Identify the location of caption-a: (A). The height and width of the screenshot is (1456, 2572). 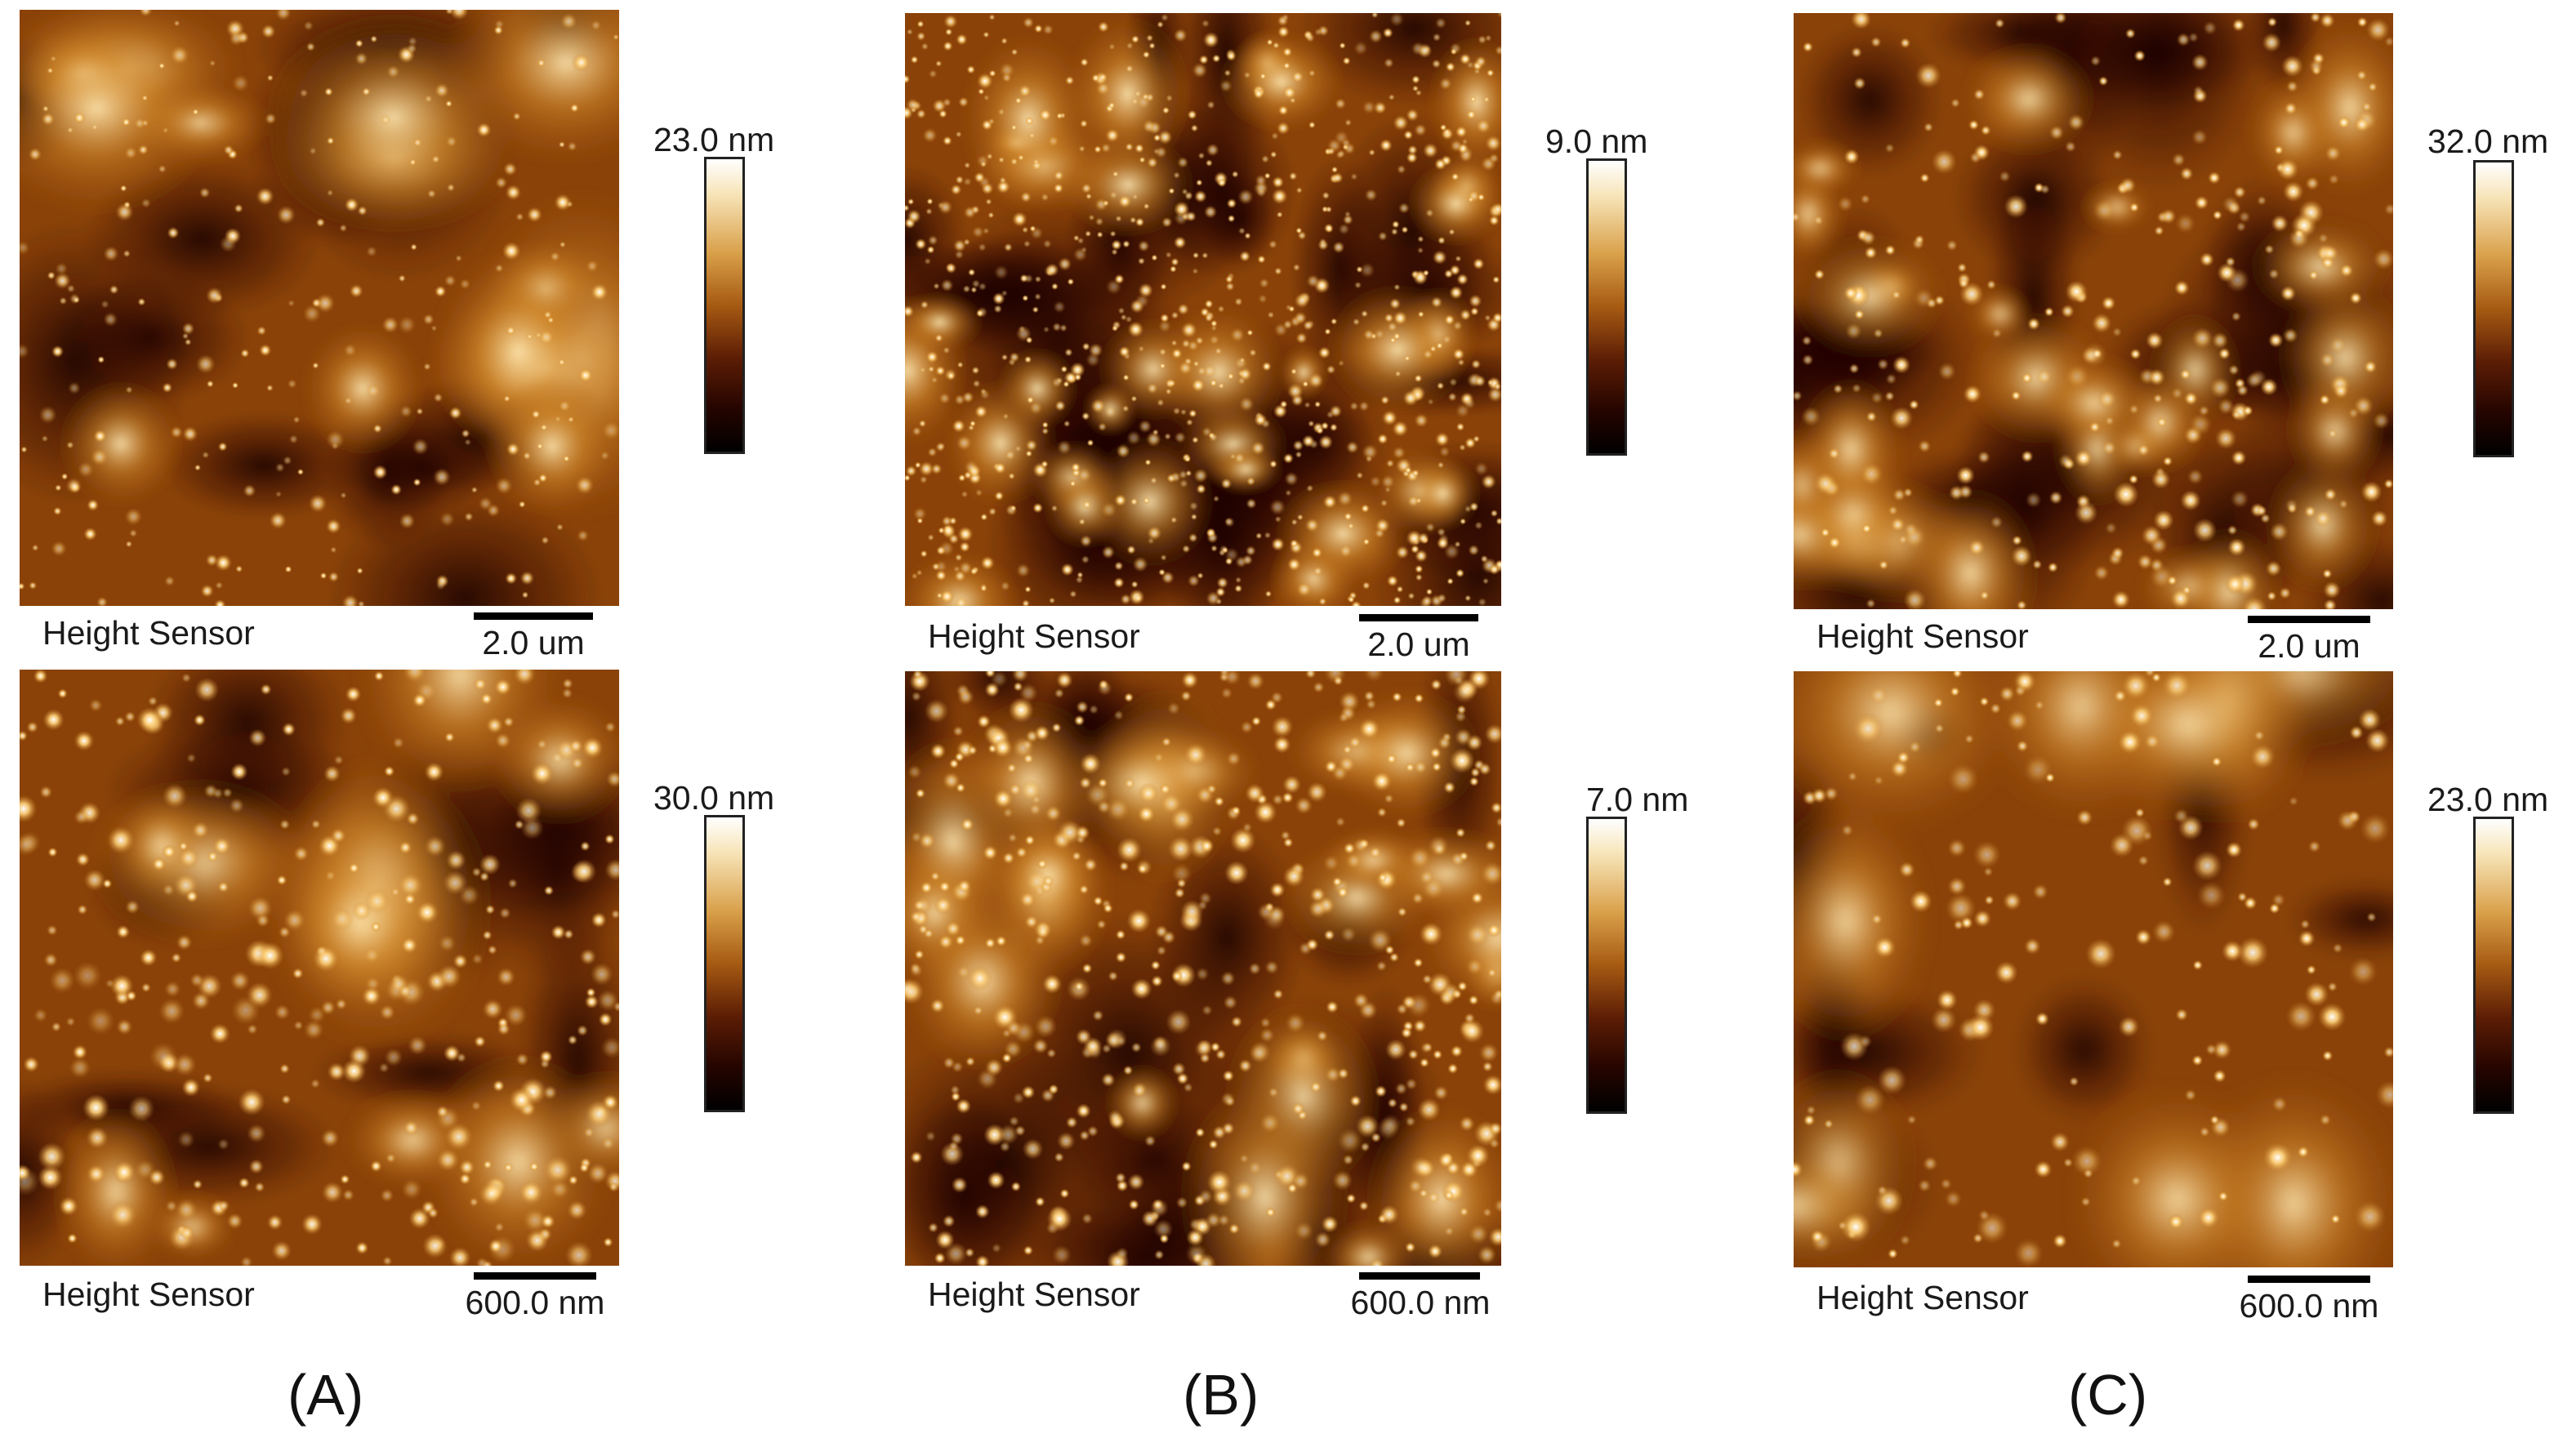
(326, 1395).